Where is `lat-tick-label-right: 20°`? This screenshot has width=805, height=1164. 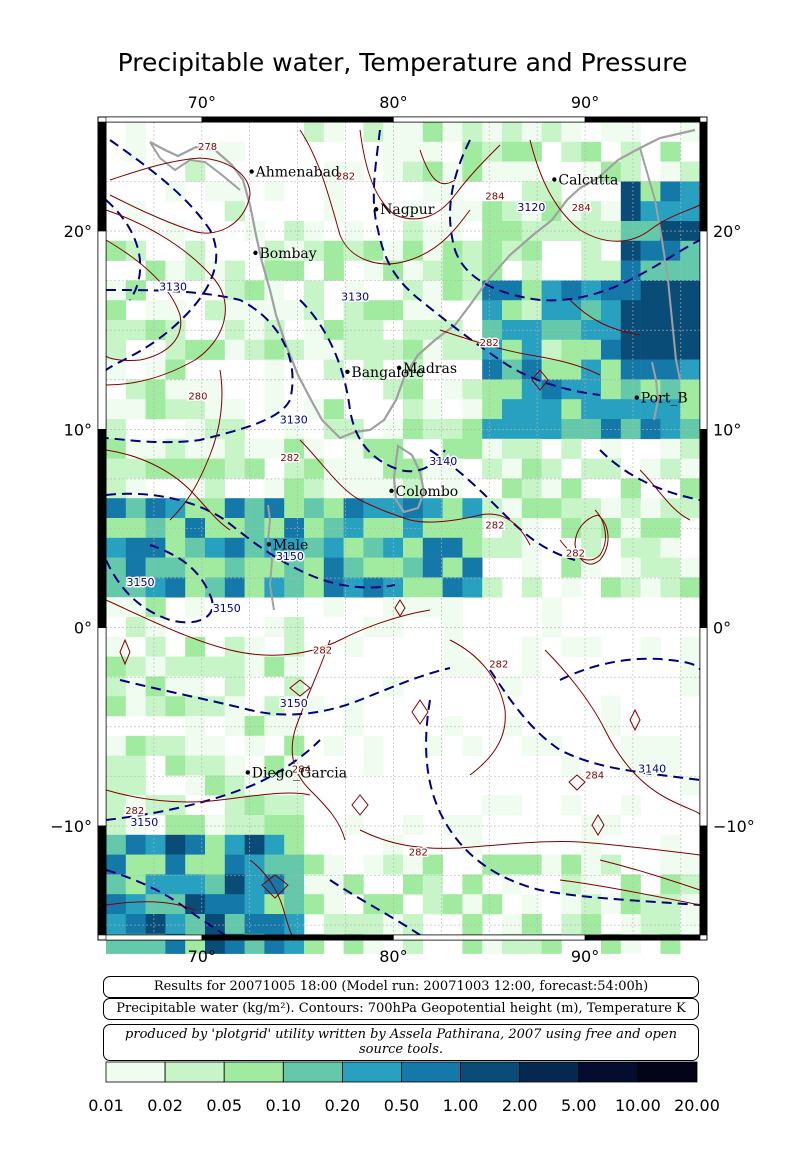
lat-tick-label-right: 20° is located at coordinates (727, 231).